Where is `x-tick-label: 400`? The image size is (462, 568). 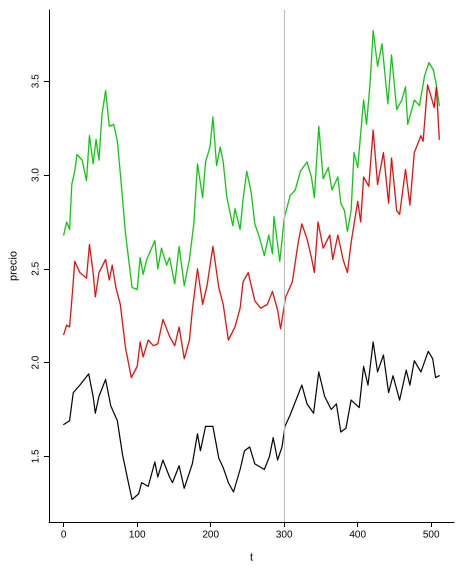 x-tick-label: 400 is located at coordinates (357, 535).